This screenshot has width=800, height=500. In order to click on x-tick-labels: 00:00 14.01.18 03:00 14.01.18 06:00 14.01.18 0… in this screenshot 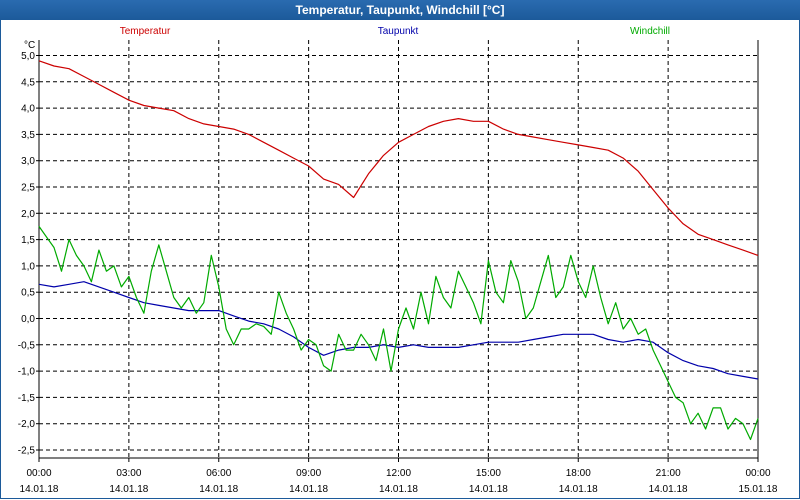, I will do `click(399, 481)`.